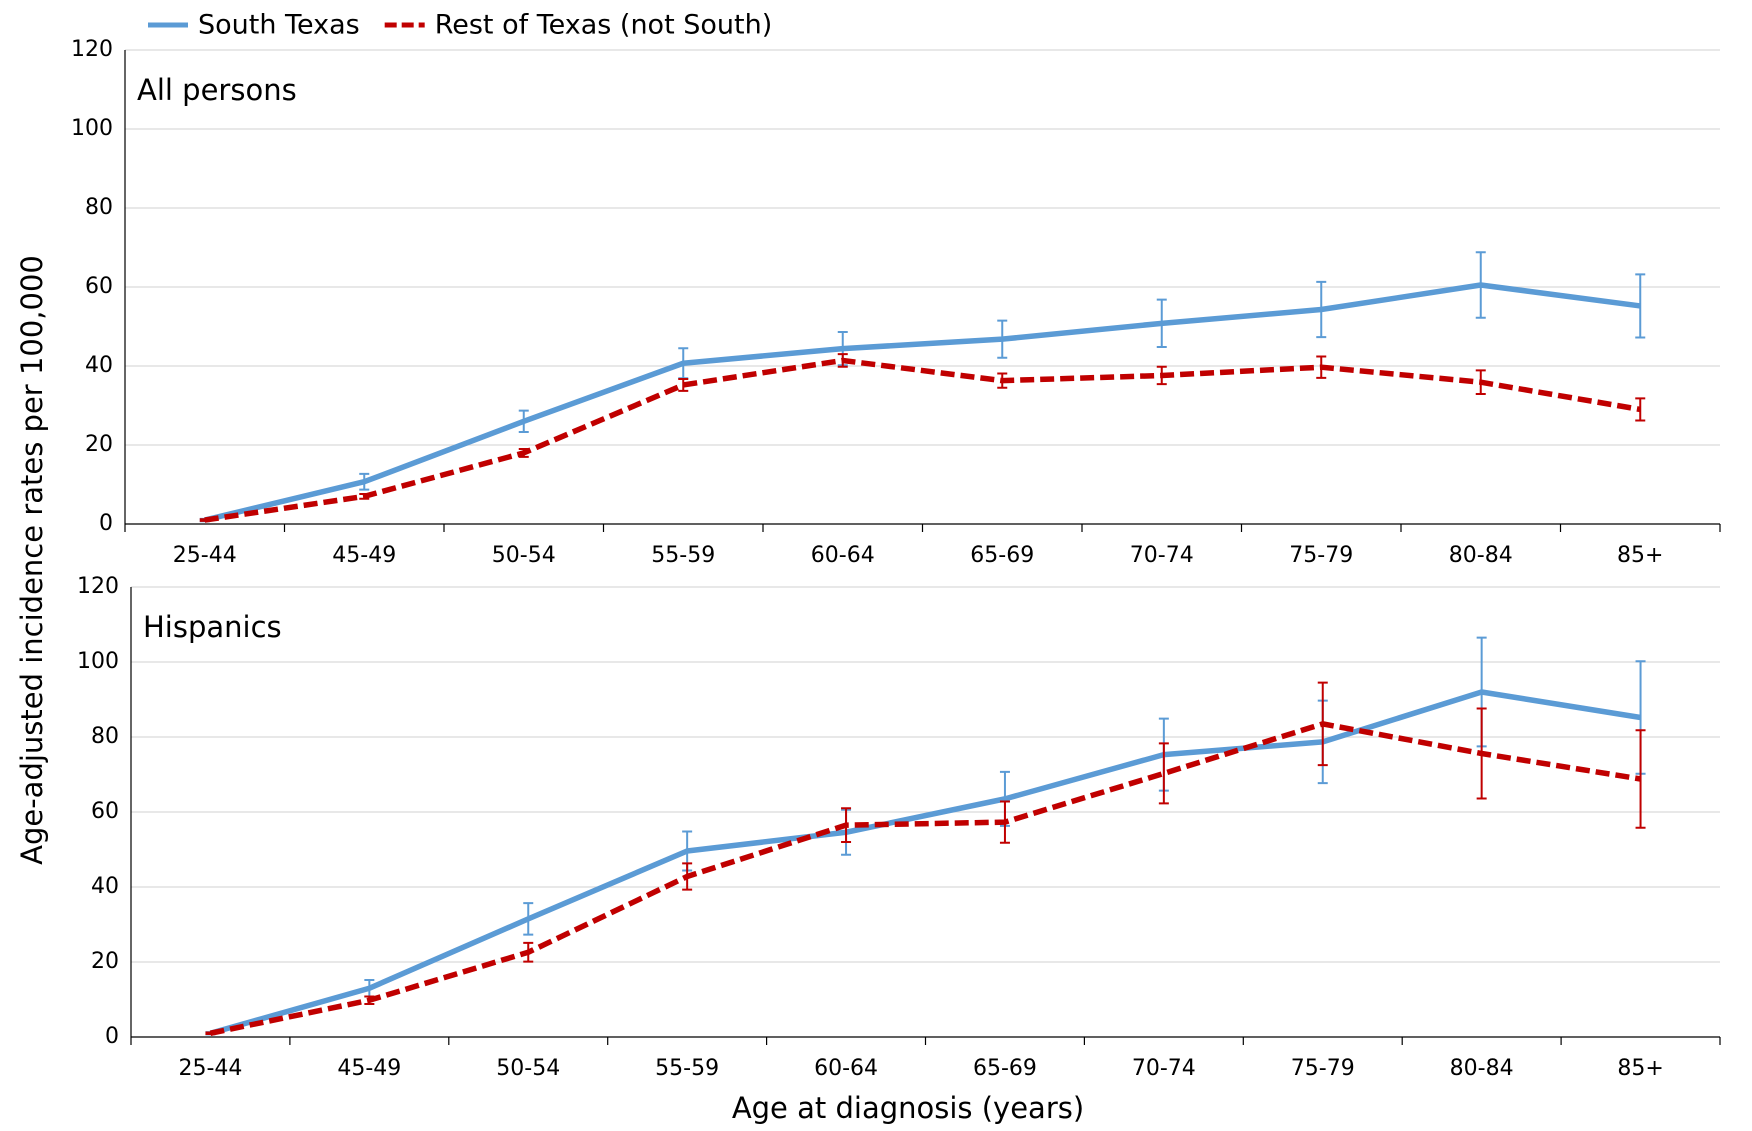 The image size is (1752, 1131). Describe the element at coordinates (922, 440) in the screenshot. I see `series-line` at that location.